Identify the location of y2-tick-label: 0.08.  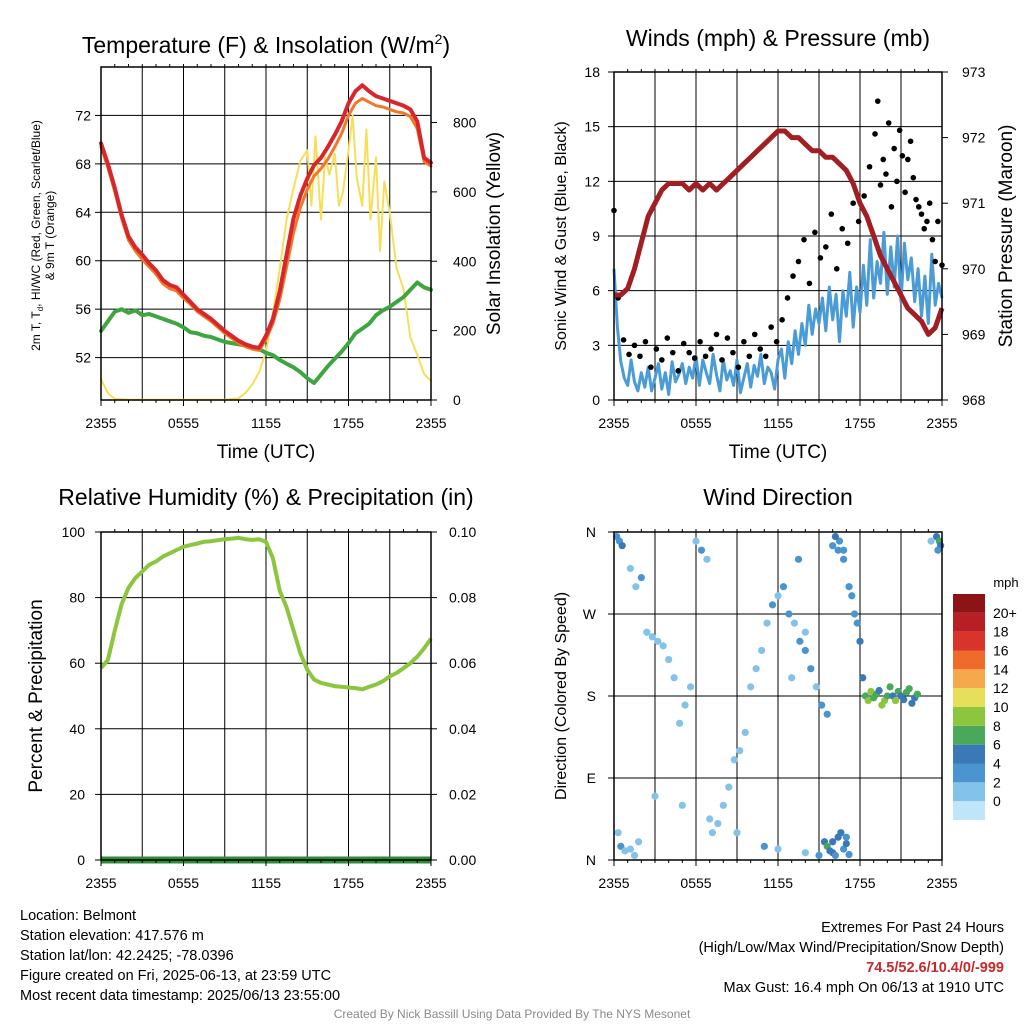
(462, 598).